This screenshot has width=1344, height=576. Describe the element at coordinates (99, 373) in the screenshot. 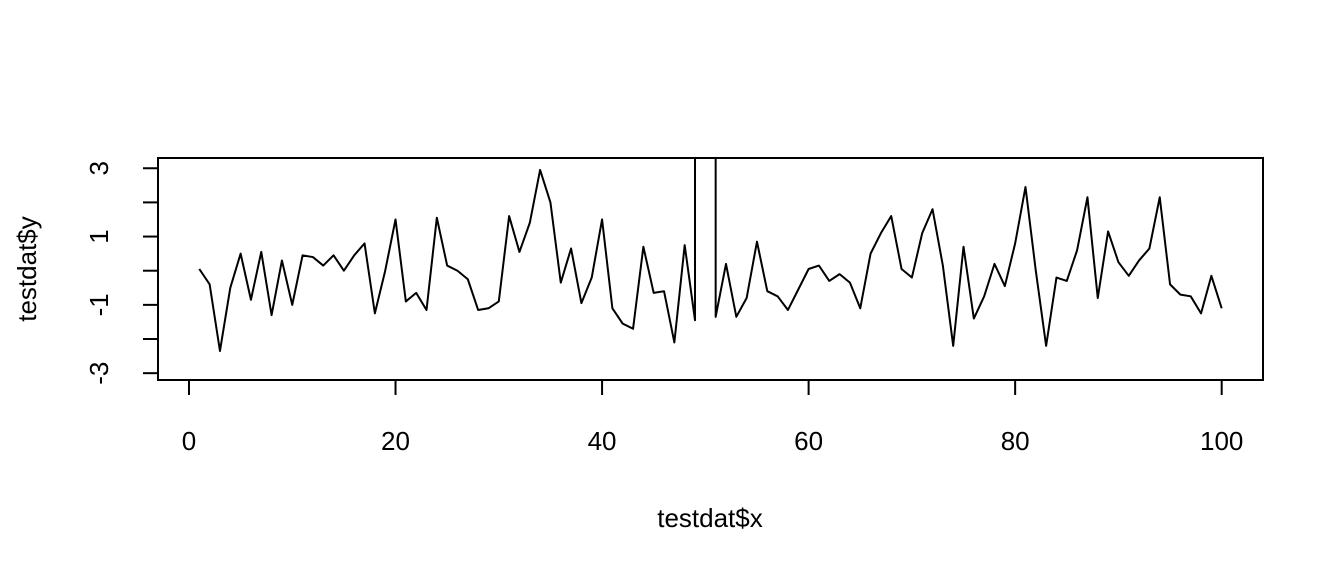

I see `y-tick-label: -3` at that location.